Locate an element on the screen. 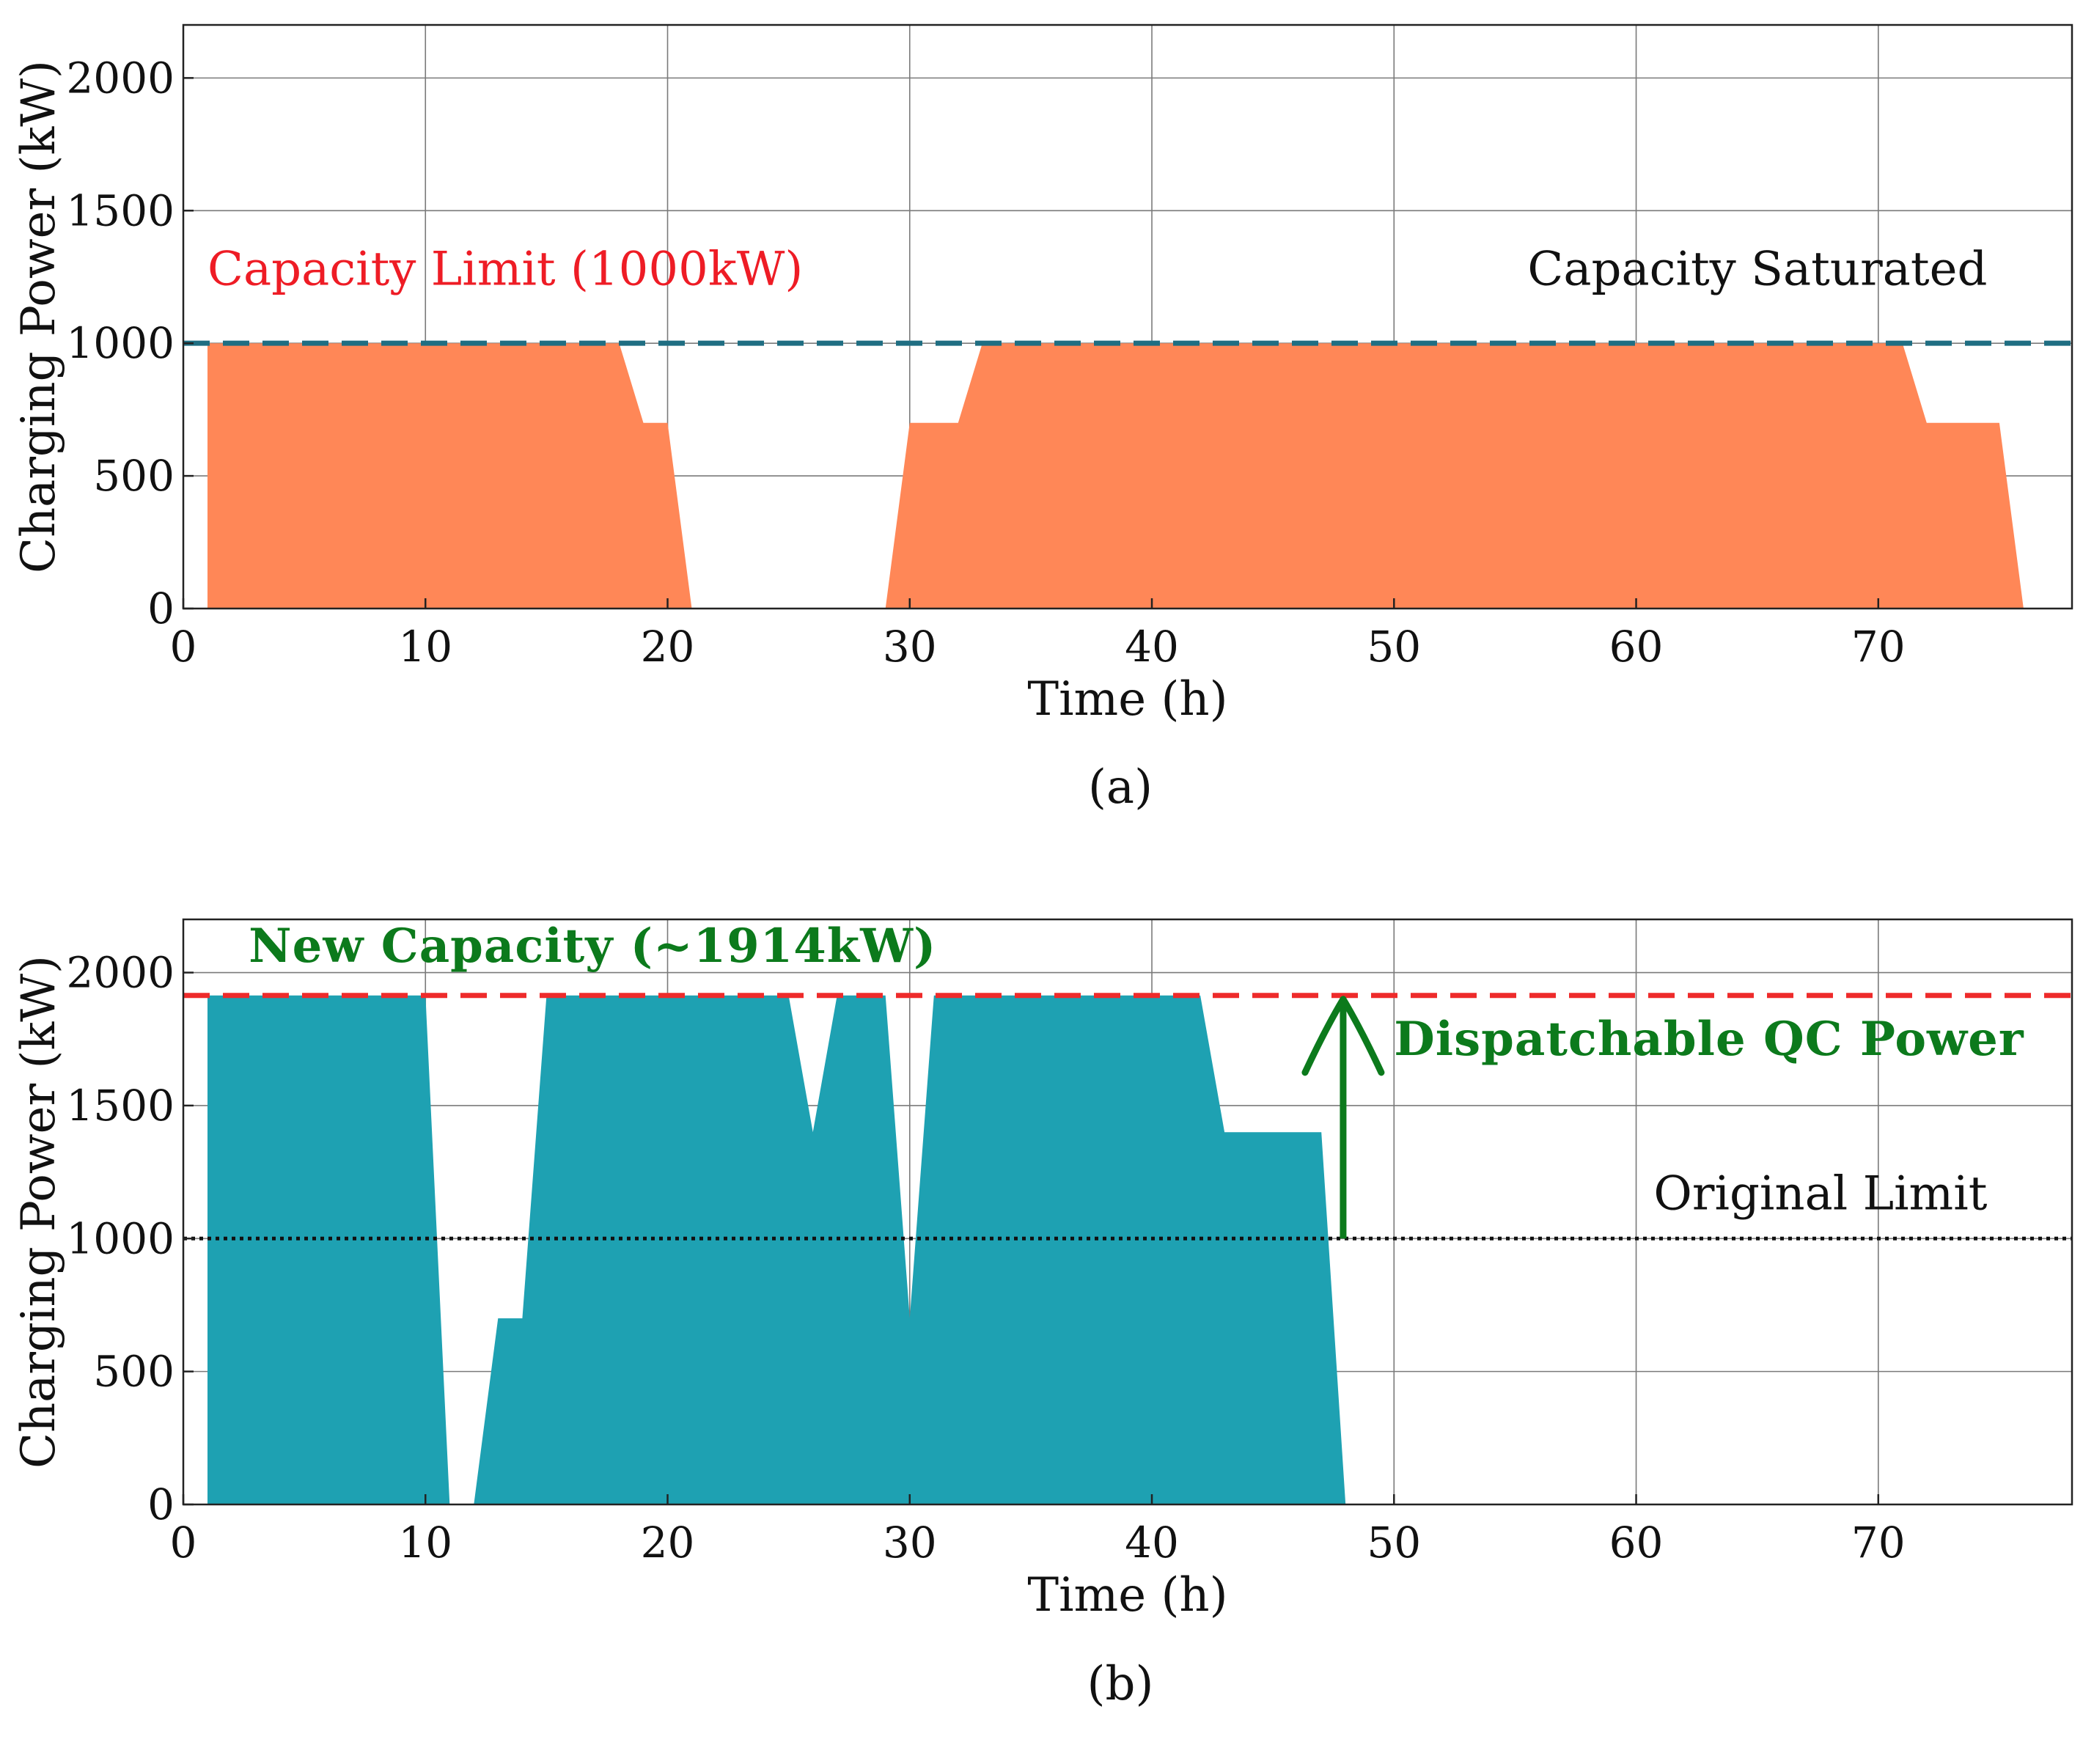 The width and height of the screenshot is (2094, 1764). annotation-0: New Capacity (~1914kW) is located at coordinates (592, 947).